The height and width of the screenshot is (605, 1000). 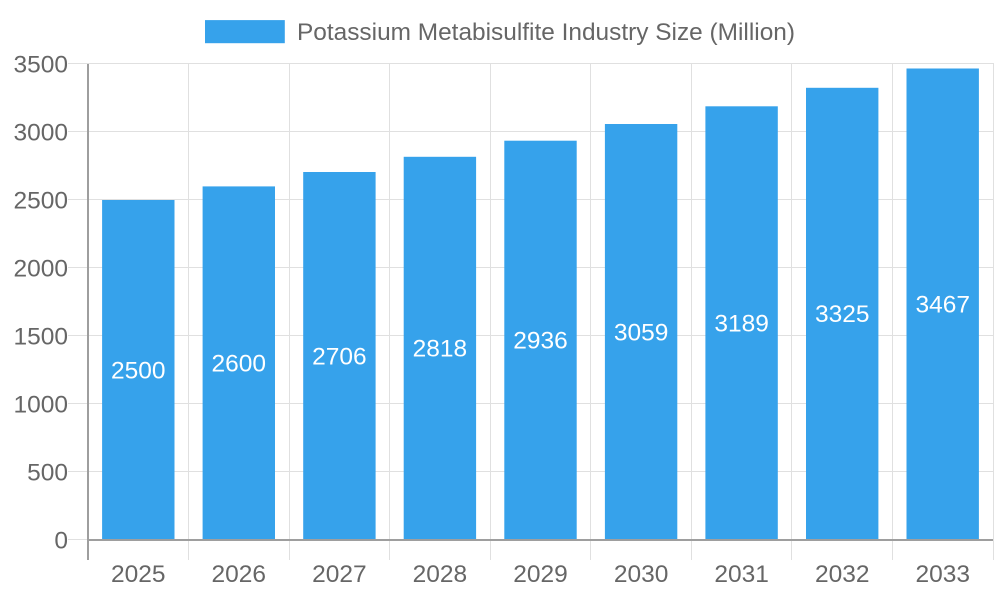 What do you see at coordinates (339, 356) in the screenshot?
I see `svg-text: 2706` at bounding box center [339, 356].